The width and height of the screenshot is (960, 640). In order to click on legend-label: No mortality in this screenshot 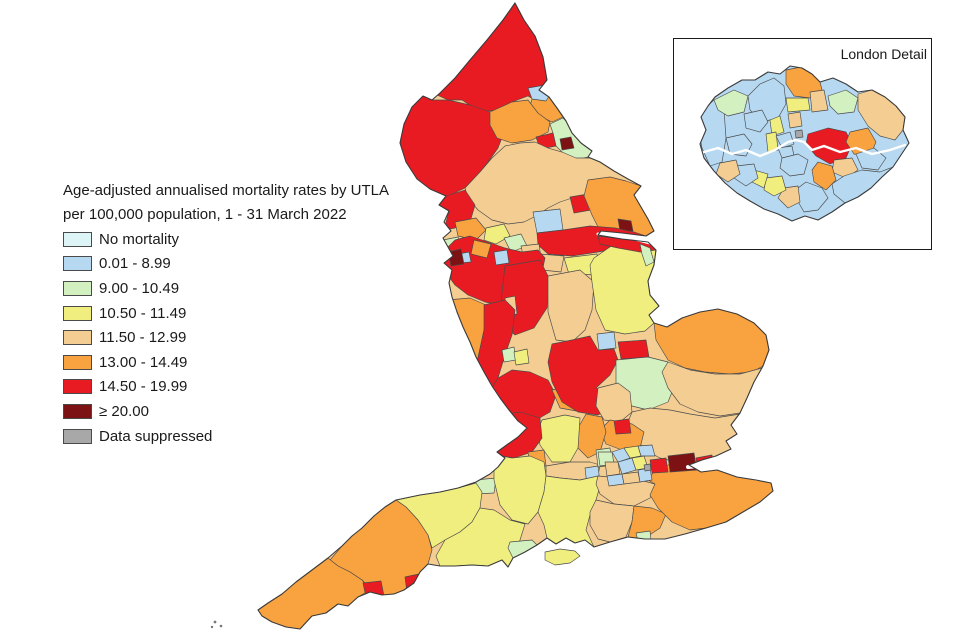, I will do `click(139, 239)`.